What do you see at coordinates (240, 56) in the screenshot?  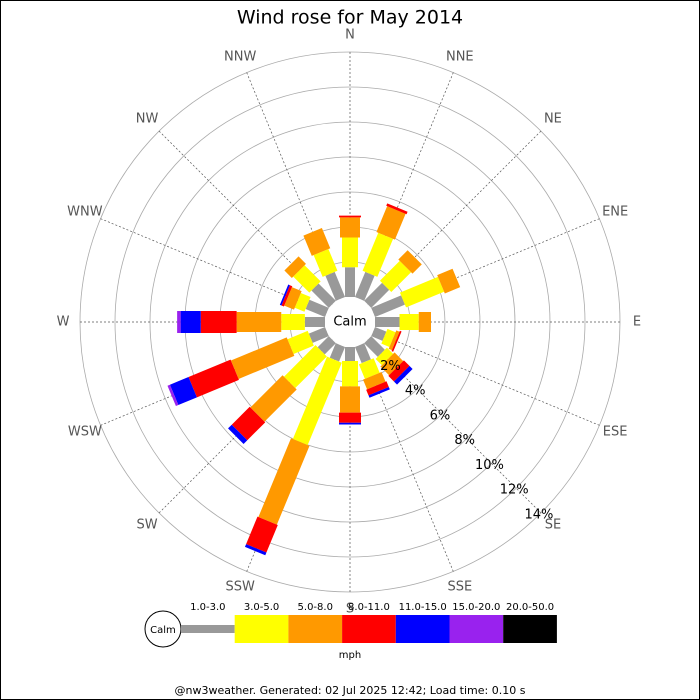 I see `direction-label: NNW` at bounding box center [240, 56].